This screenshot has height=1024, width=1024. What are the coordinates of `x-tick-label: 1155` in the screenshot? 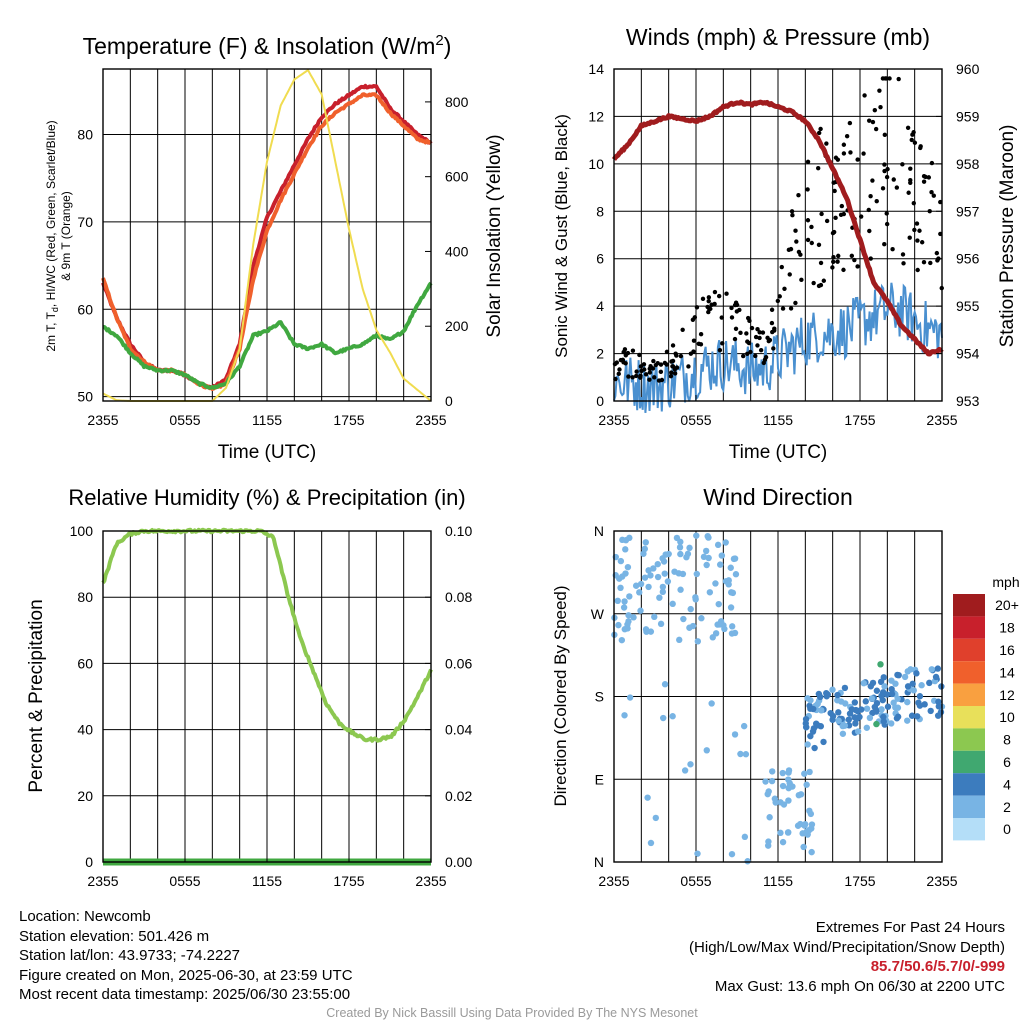 It's located at (267, 420).